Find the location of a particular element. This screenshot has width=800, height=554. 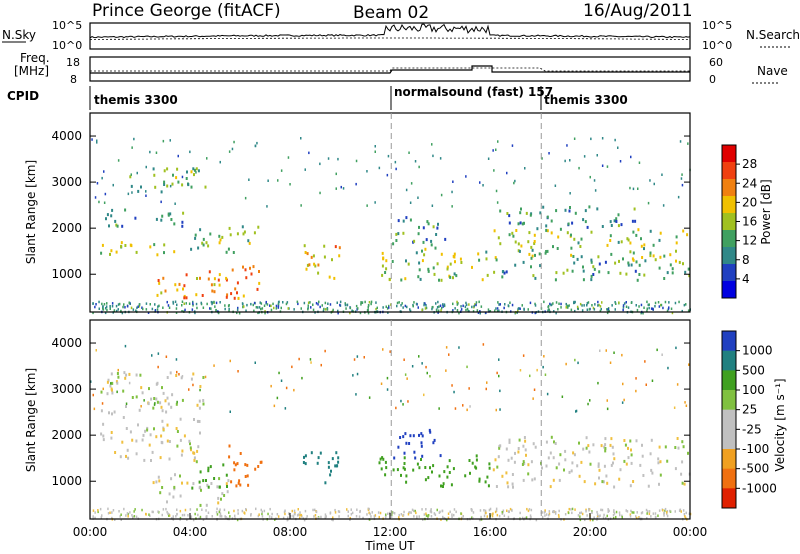

power-colorbar-swatch is located at coordinates (729, 239).